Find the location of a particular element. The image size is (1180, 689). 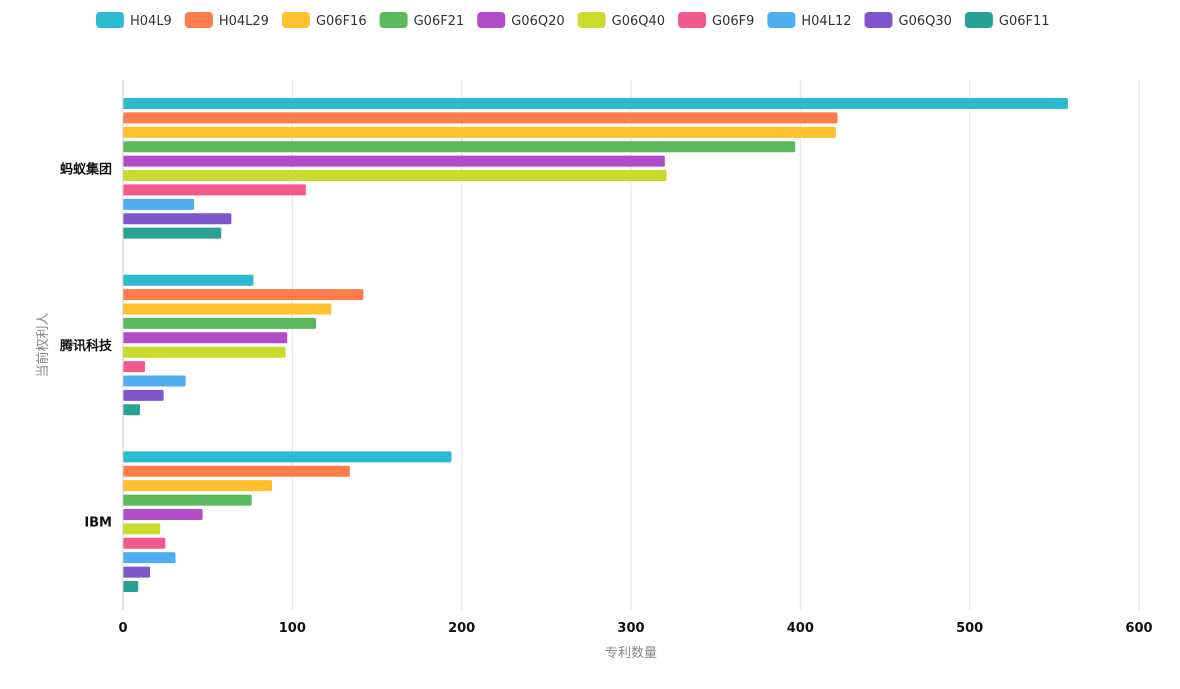

x-tick-label: 0 is located at coordinates (122, 628).